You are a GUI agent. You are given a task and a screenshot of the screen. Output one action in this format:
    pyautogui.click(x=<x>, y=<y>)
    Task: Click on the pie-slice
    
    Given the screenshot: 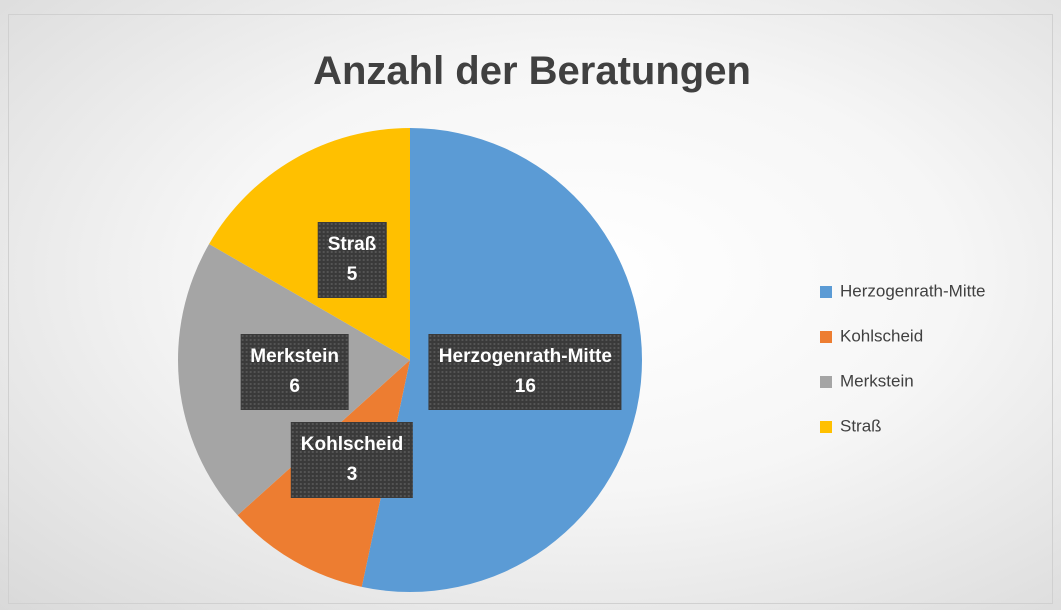 What is the action you would take?
    pyautogui.click(x=309, y=244)
    